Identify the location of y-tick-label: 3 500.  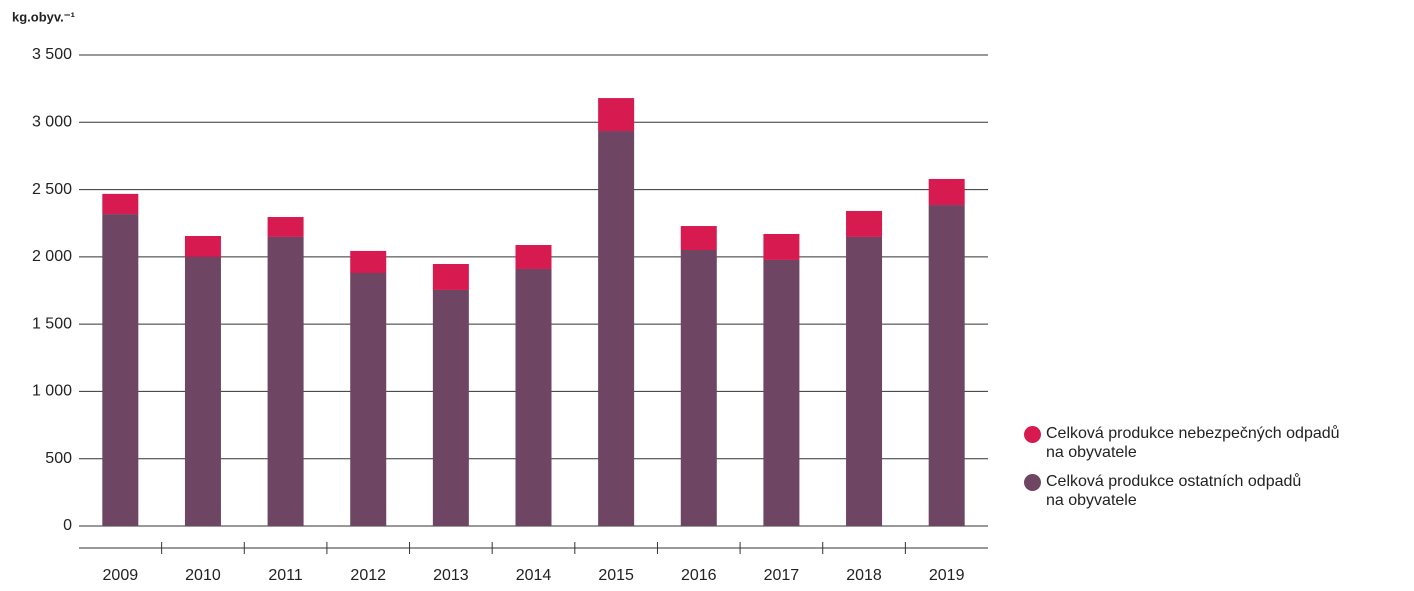
(52, 54).